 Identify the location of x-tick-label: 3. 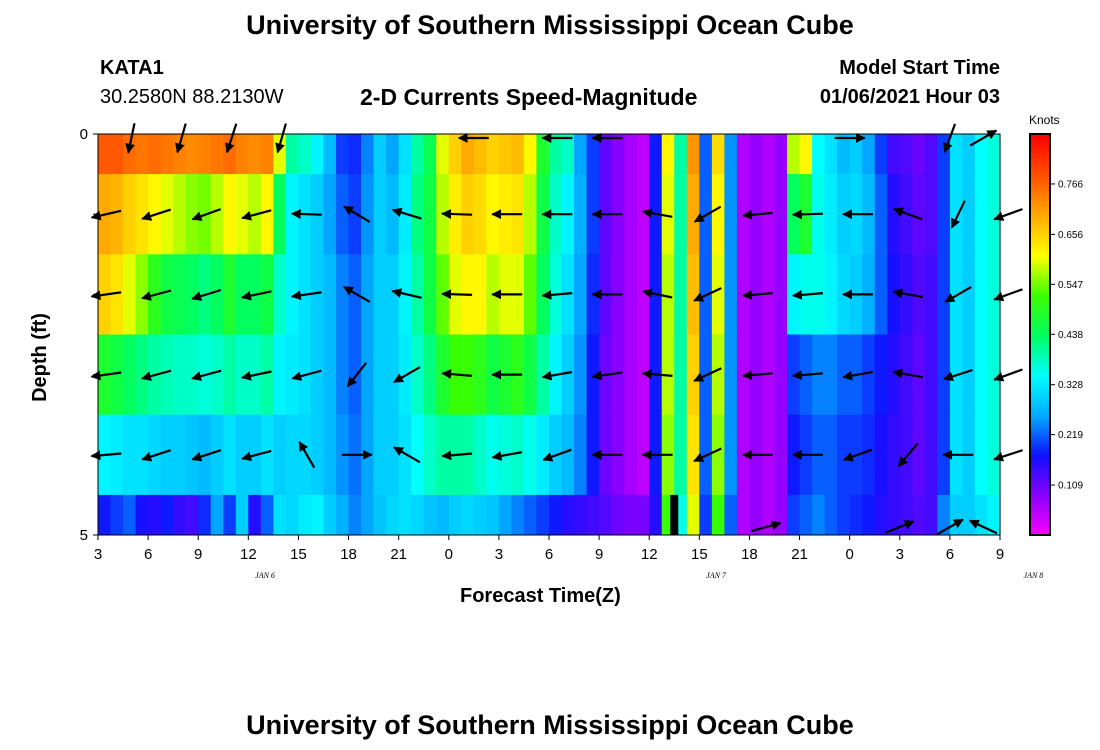
(900, 554).